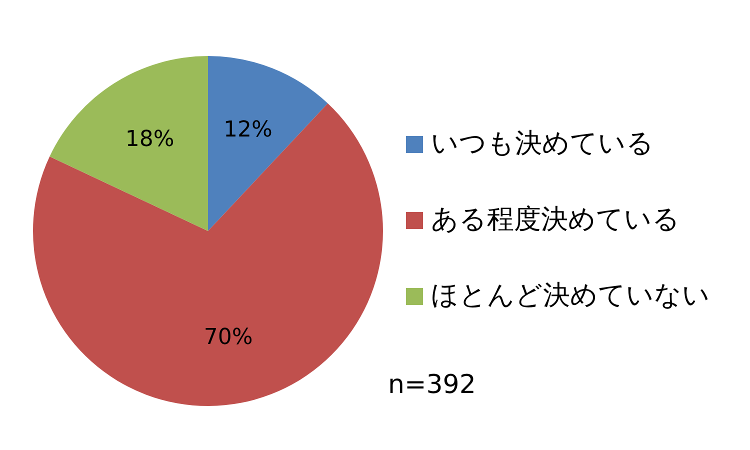 This screenshot has width=750, height=450. I want to click on data-label: 18%, so click(149, 139).